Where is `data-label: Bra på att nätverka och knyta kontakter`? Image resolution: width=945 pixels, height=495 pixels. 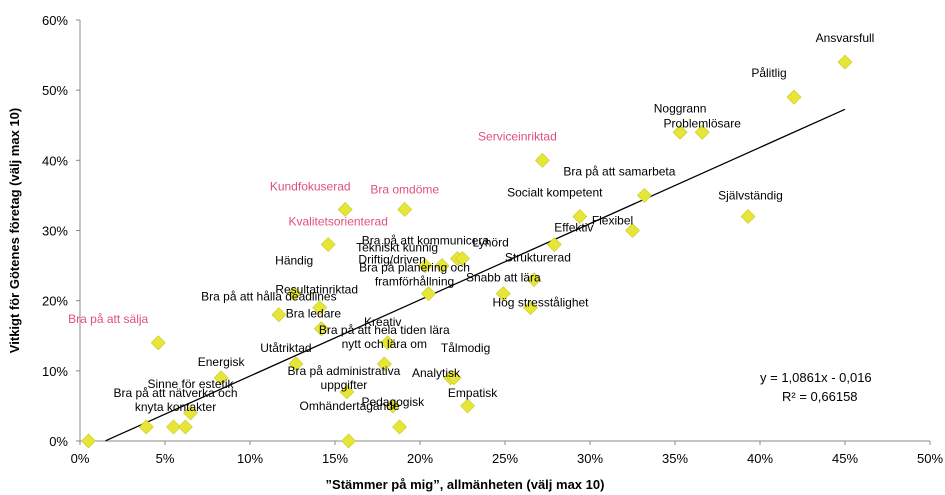
data-label: Bra på att nätverka och knyta kontakter is located at coordinates (175, 400).